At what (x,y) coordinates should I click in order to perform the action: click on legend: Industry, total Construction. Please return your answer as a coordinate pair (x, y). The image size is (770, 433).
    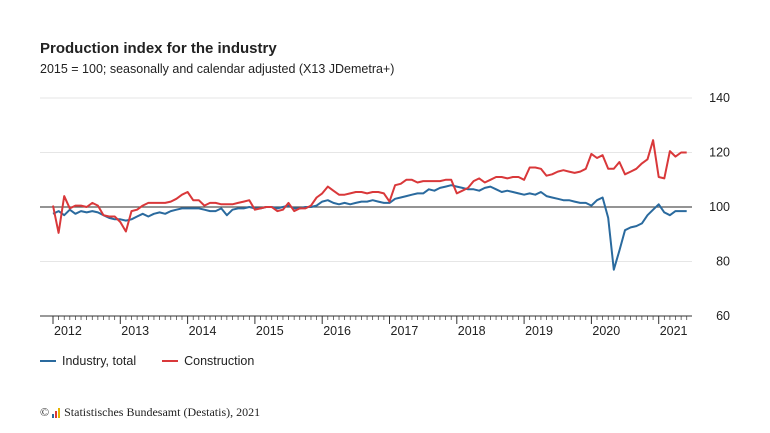
    Looking at the image, I should click on (160, 361).